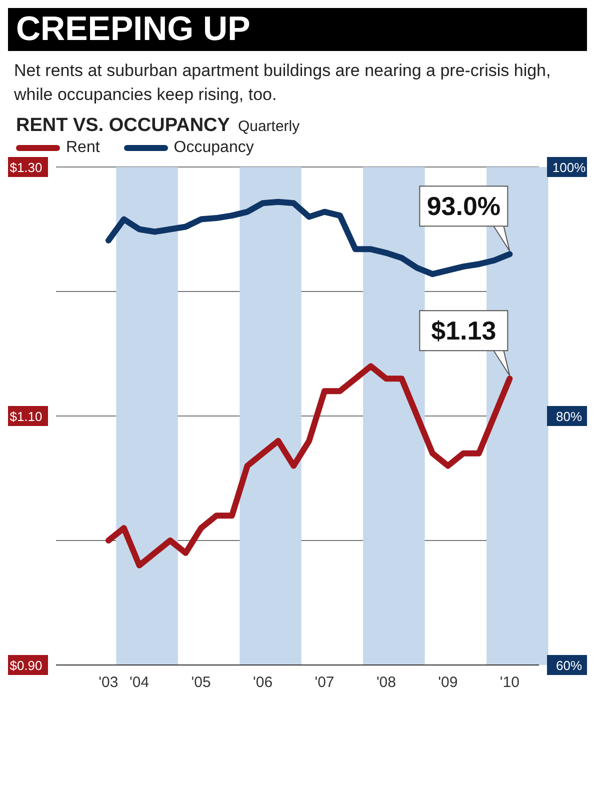  What do you see at coordinates (213, 148) in the screenshot?
I see `legend-label: Occupancy` at bounding box center [213, 148].